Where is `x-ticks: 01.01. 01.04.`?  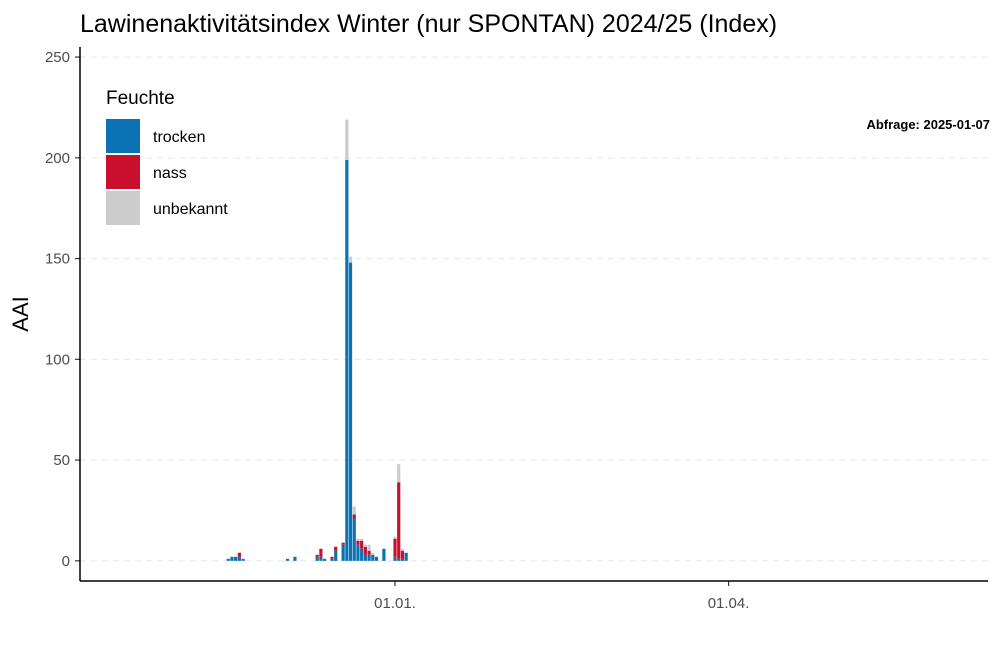 x-ticks: 01.01. 01.04. is located at coordinates (561, 596).